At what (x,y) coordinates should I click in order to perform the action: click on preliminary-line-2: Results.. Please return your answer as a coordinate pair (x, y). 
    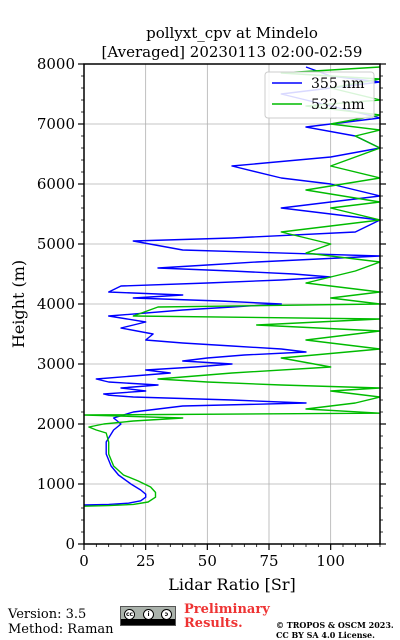
    Looking at the image, I should click on (213, 623).